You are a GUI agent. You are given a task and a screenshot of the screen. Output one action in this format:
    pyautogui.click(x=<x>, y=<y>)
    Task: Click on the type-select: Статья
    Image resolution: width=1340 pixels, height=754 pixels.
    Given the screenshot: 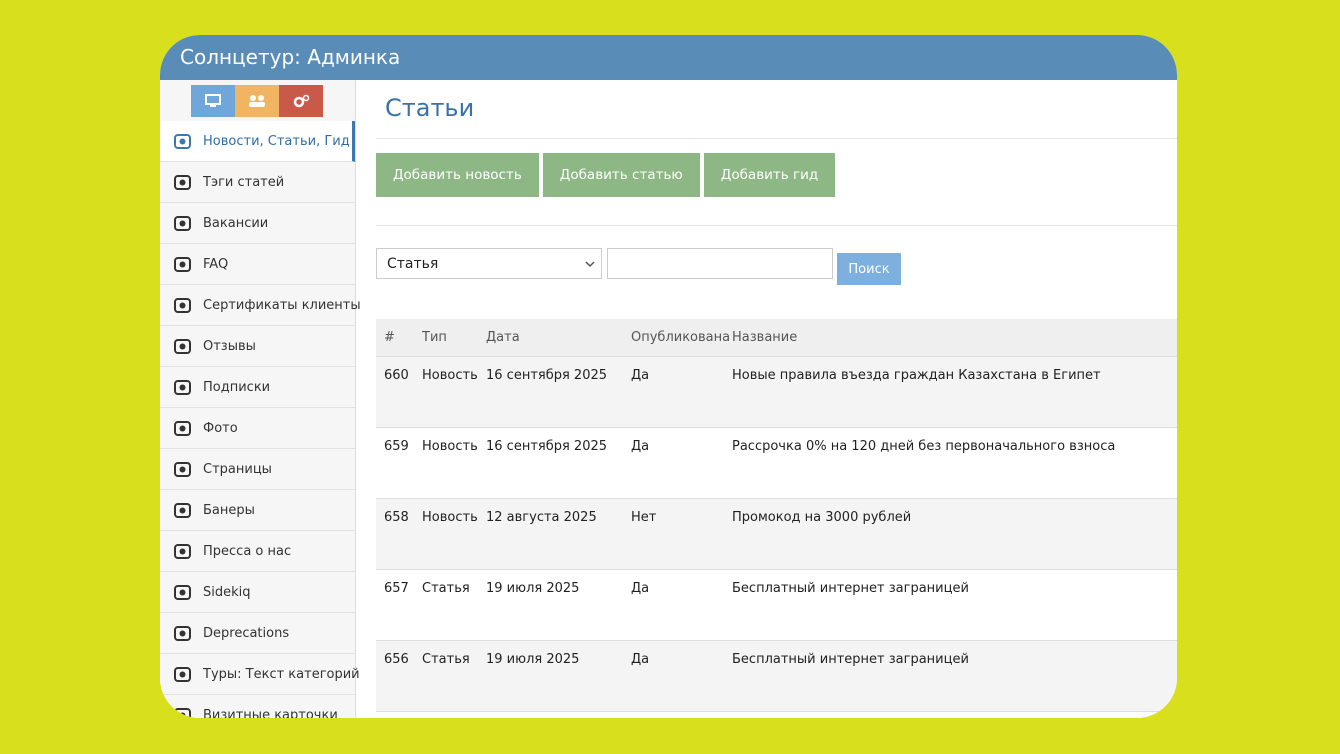 What is the action you would take?
    pyautogui.click(x=489, y=263)
    